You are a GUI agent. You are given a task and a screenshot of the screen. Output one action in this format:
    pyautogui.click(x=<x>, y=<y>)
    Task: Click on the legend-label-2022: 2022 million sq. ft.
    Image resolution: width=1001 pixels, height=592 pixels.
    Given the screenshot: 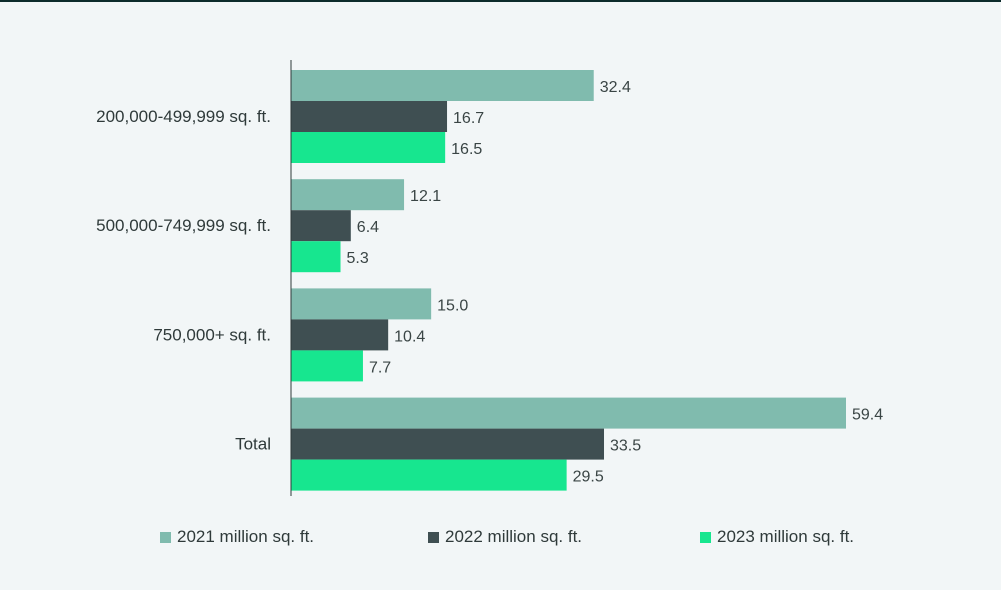 What is the action you would take?
    pyautogui.click(x=514, y=536)
    